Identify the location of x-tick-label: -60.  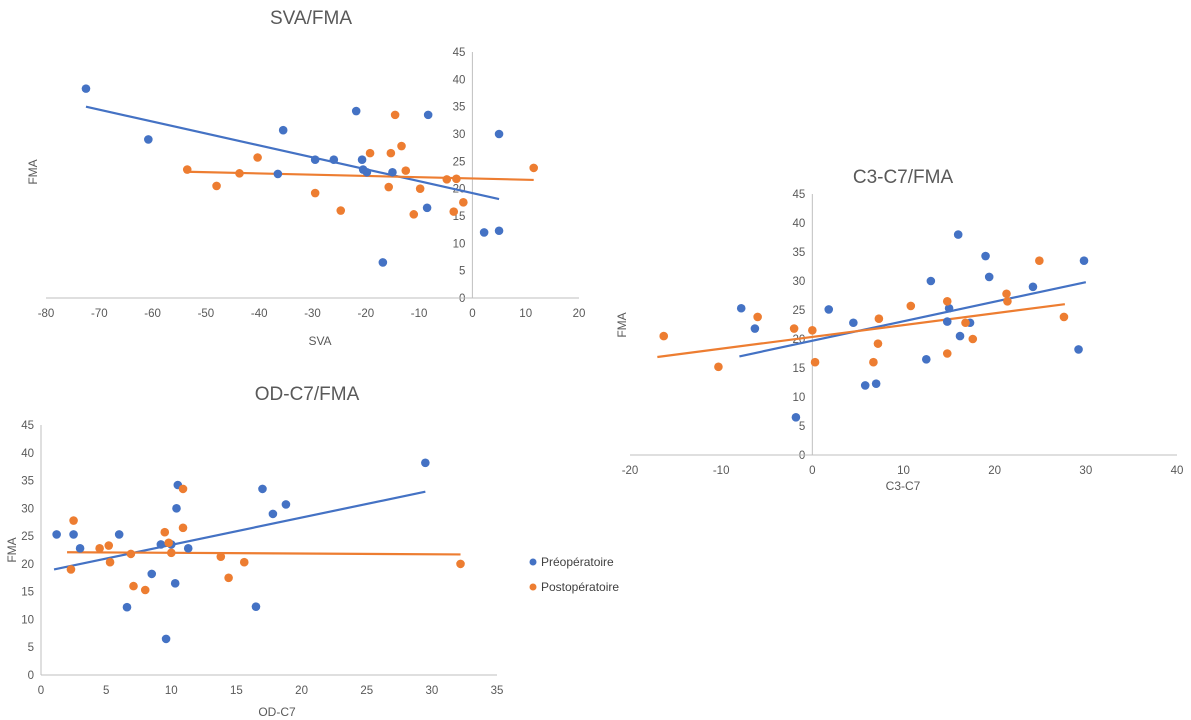
(152, 314).